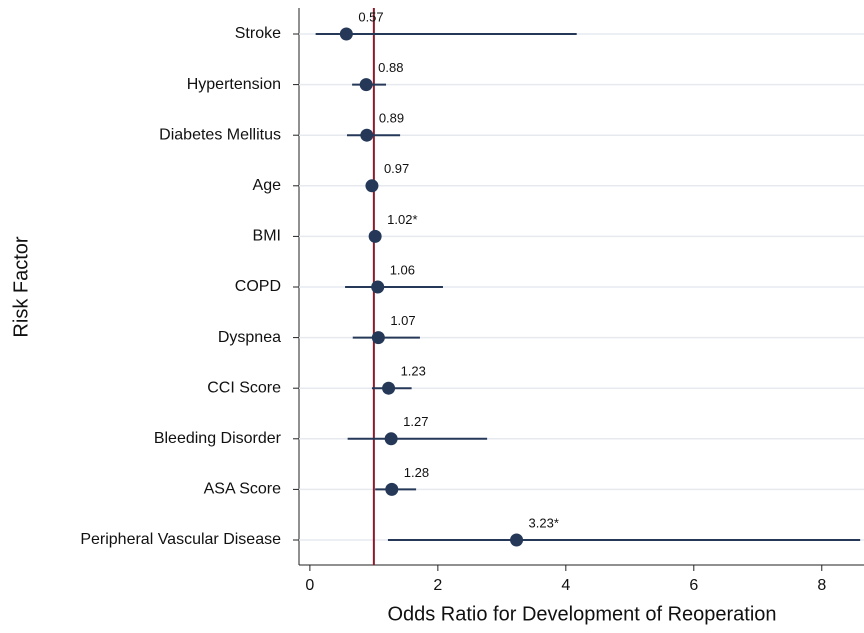 This screenshot has width=864, height=633. I want to click on x-tick-label: 8, so click(821, 585).